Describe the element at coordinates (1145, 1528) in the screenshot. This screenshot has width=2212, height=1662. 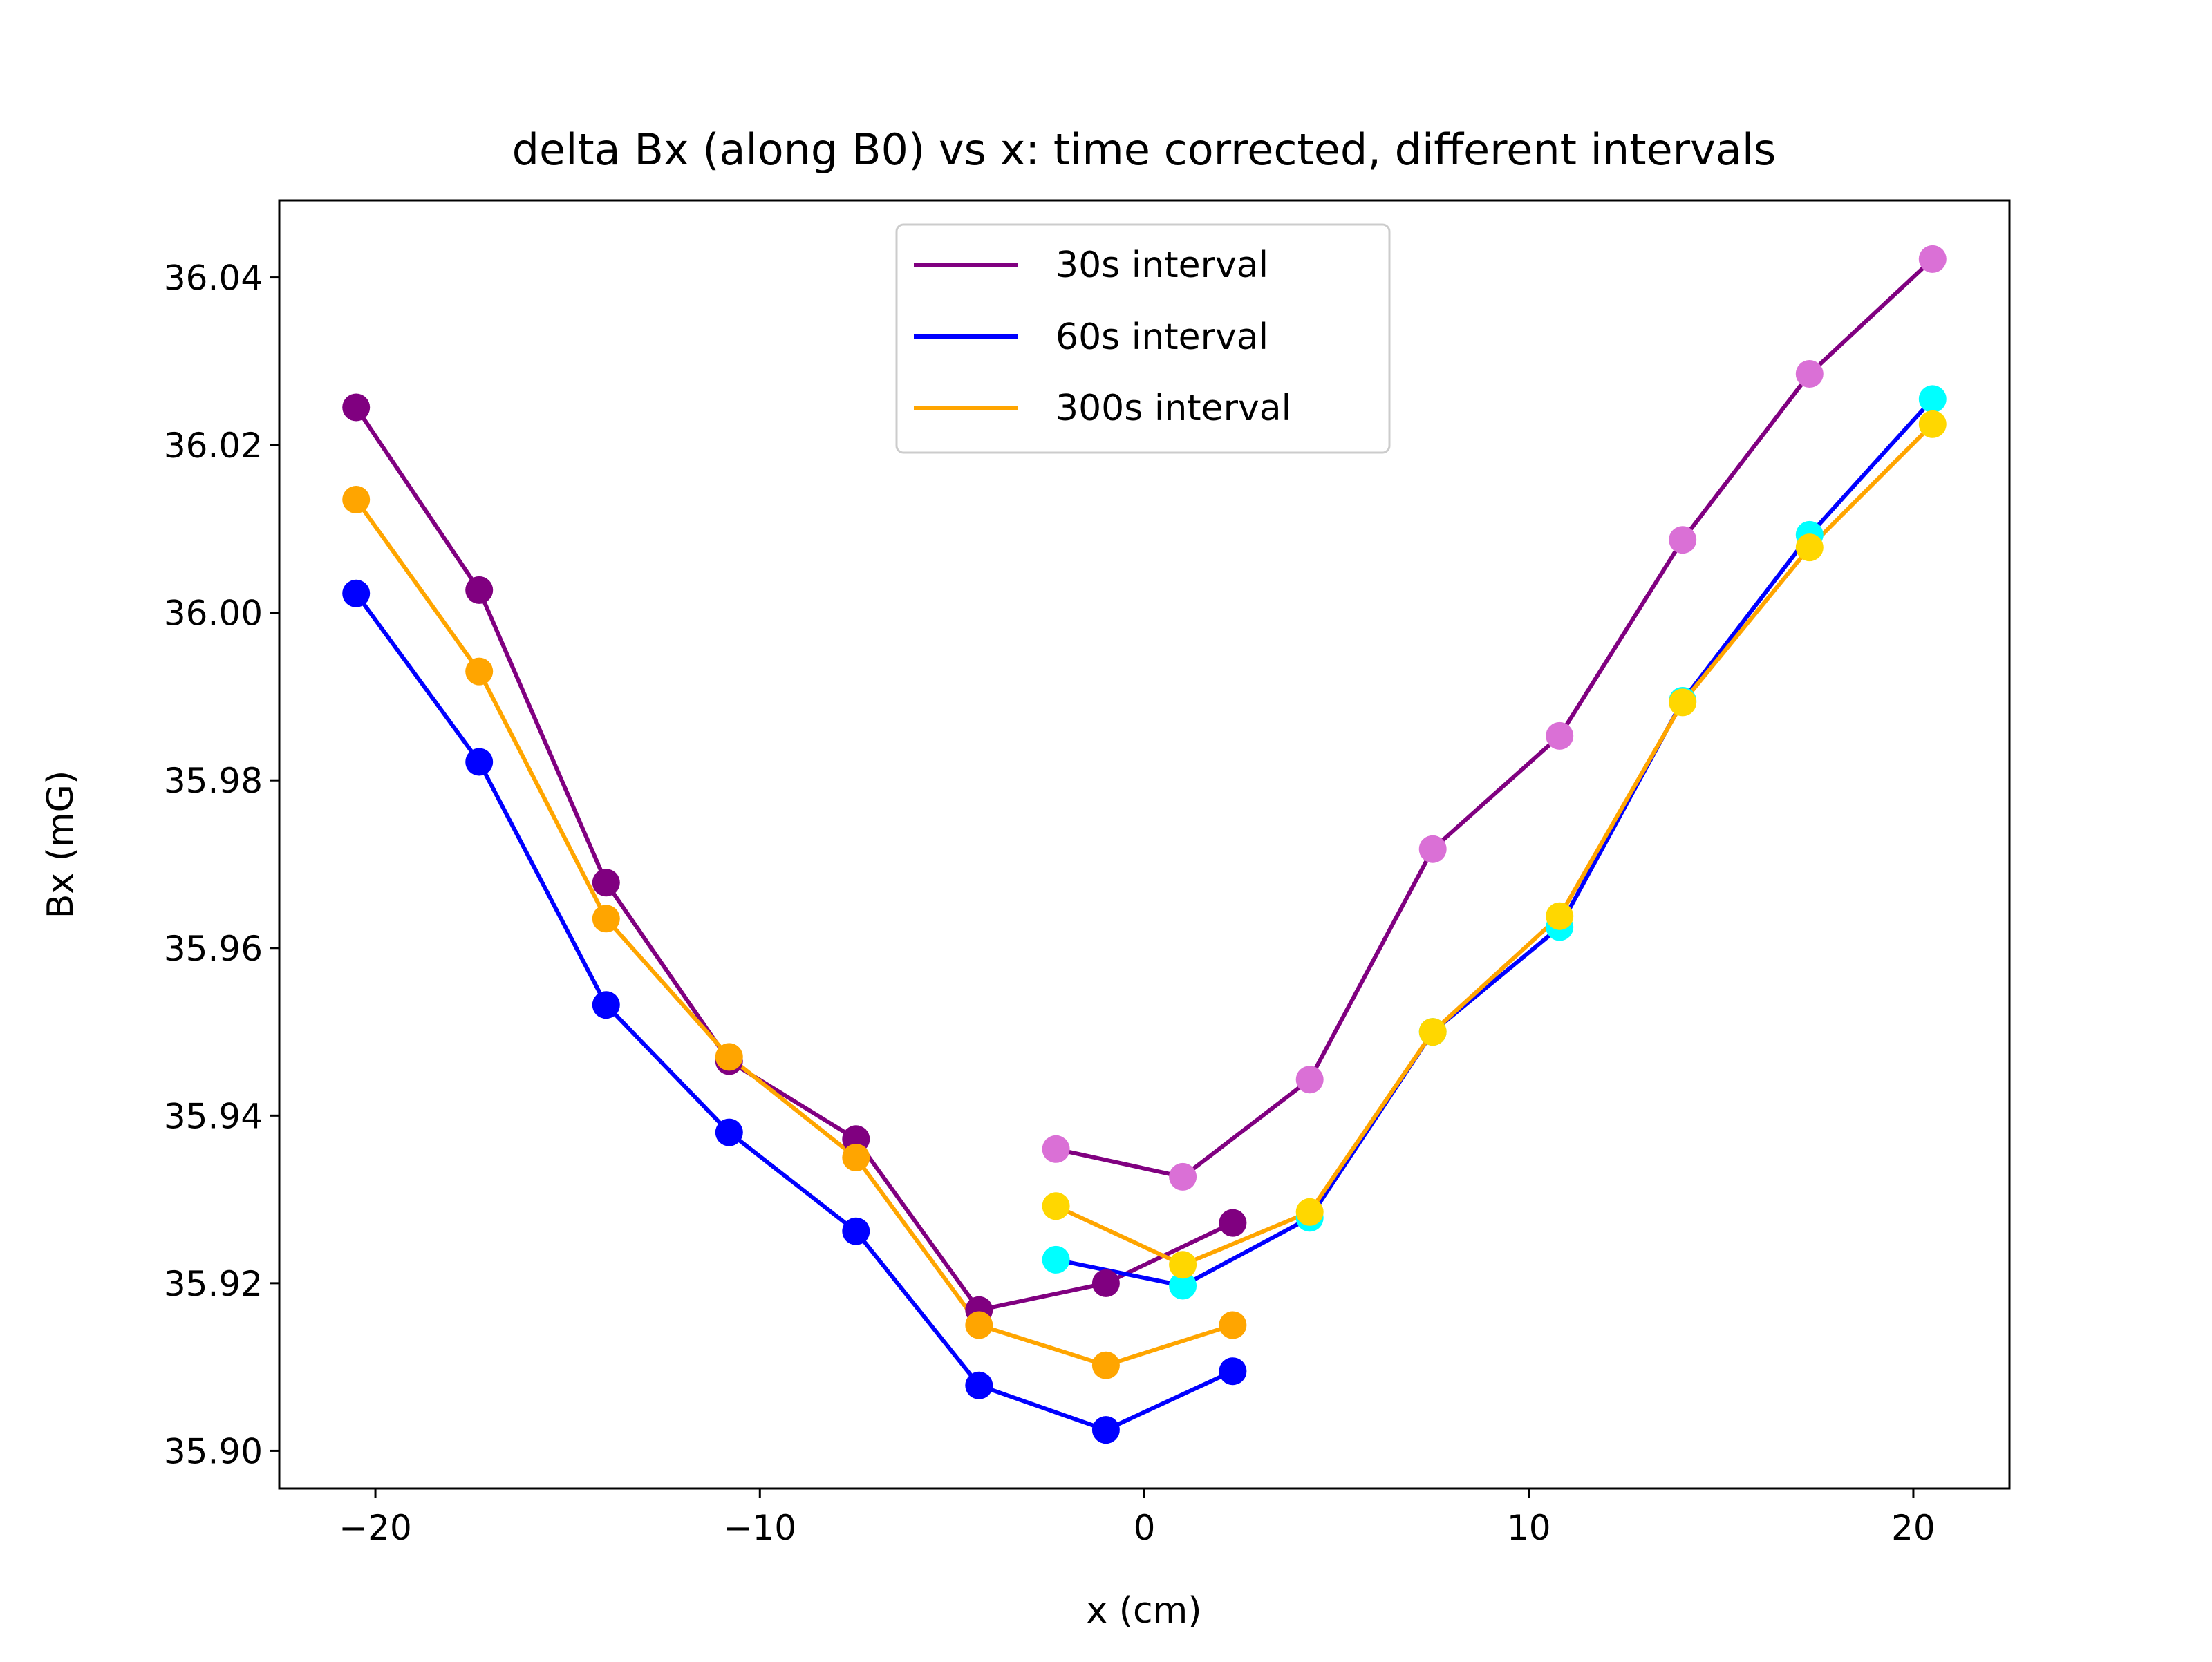
I see `x-tick-label: 0` at that location.